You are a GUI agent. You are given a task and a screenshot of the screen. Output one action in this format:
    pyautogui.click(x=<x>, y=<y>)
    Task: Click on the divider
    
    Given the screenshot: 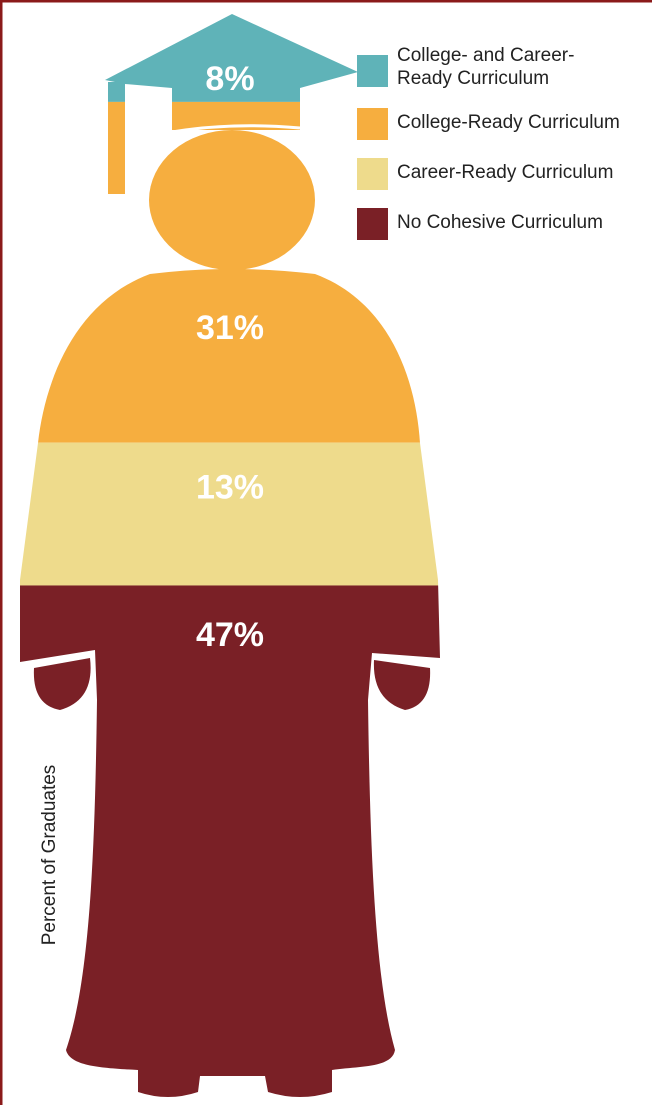 What is the action you would take?
    pyautogui.click(x=236, y=129)
    